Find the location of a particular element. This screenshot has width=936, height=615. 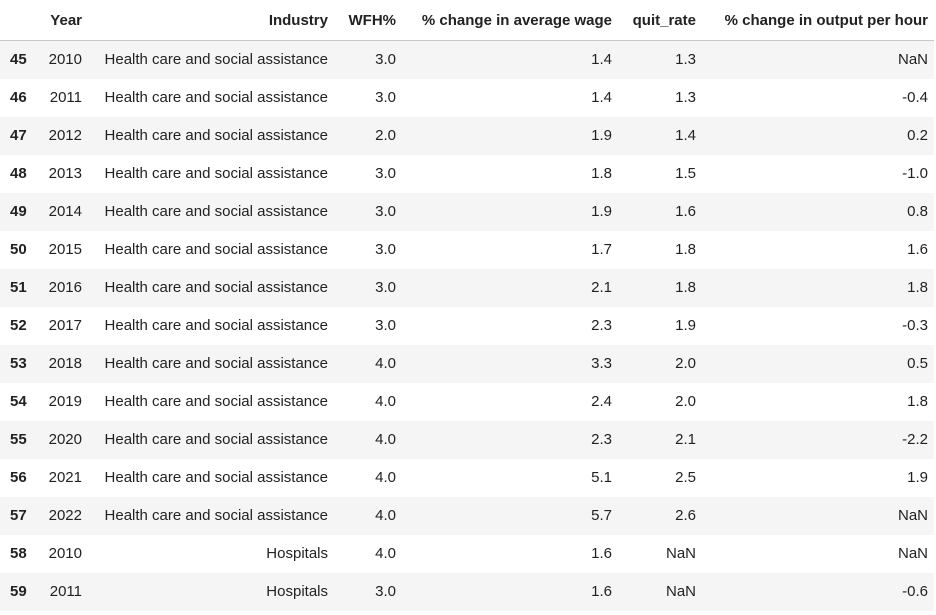

cell-wage-change: 3.3 is located at coordinates (601, 363).